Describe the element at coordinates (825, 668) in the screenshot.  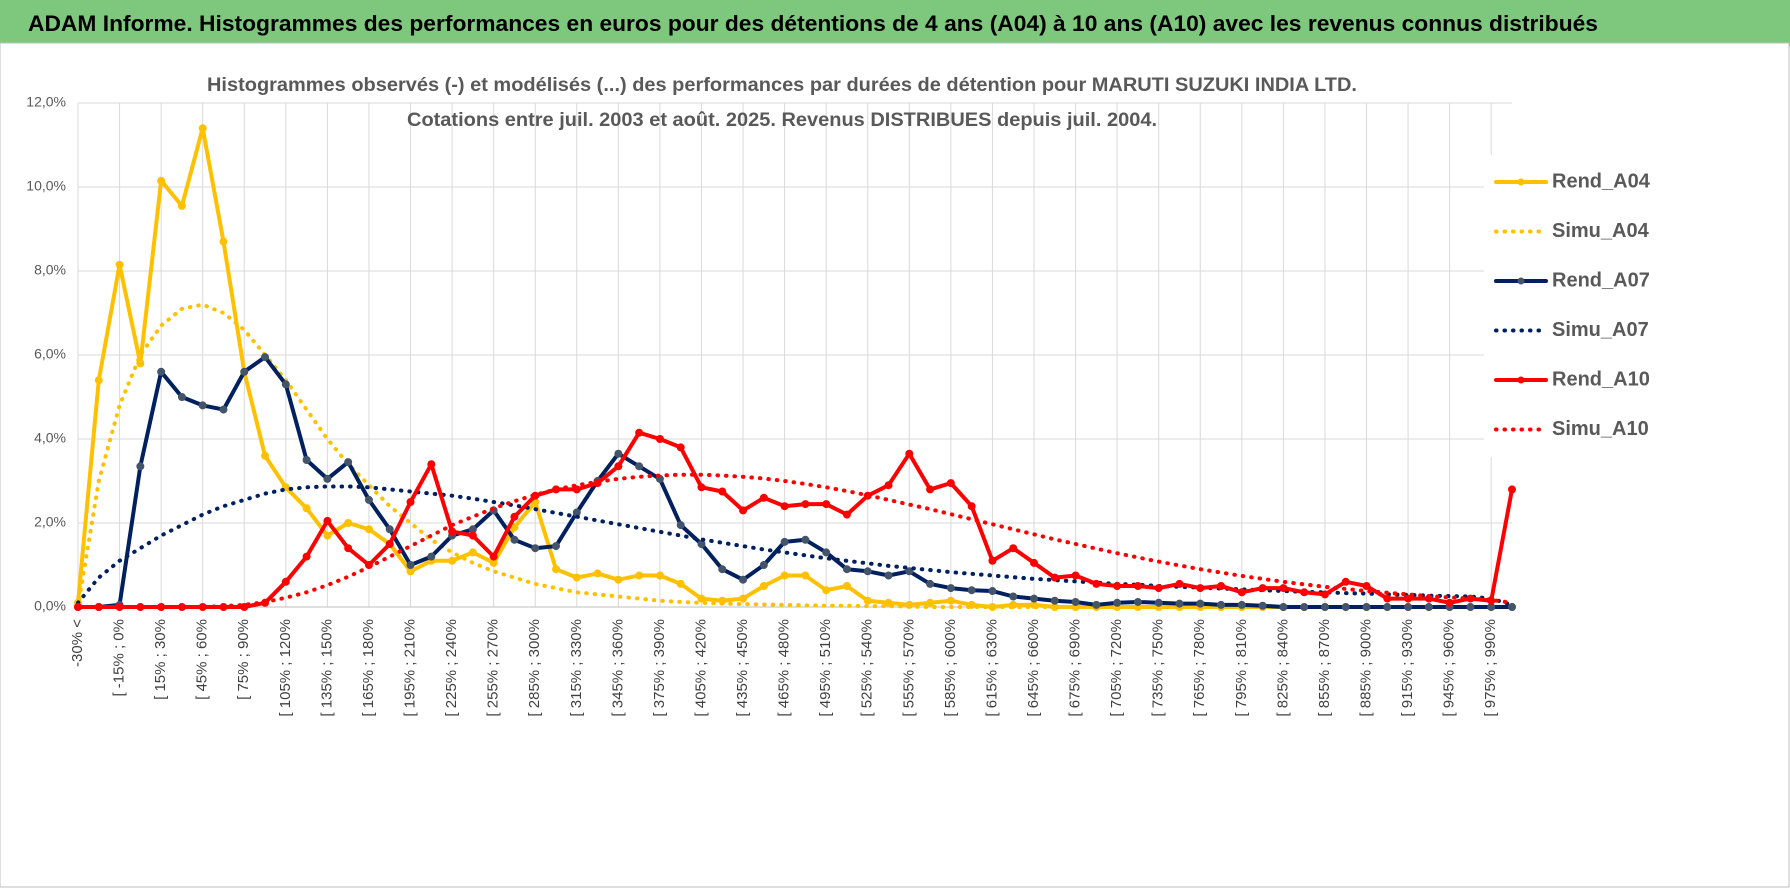
I see `x-tick-label: [ 495% ; 510%` at that location.